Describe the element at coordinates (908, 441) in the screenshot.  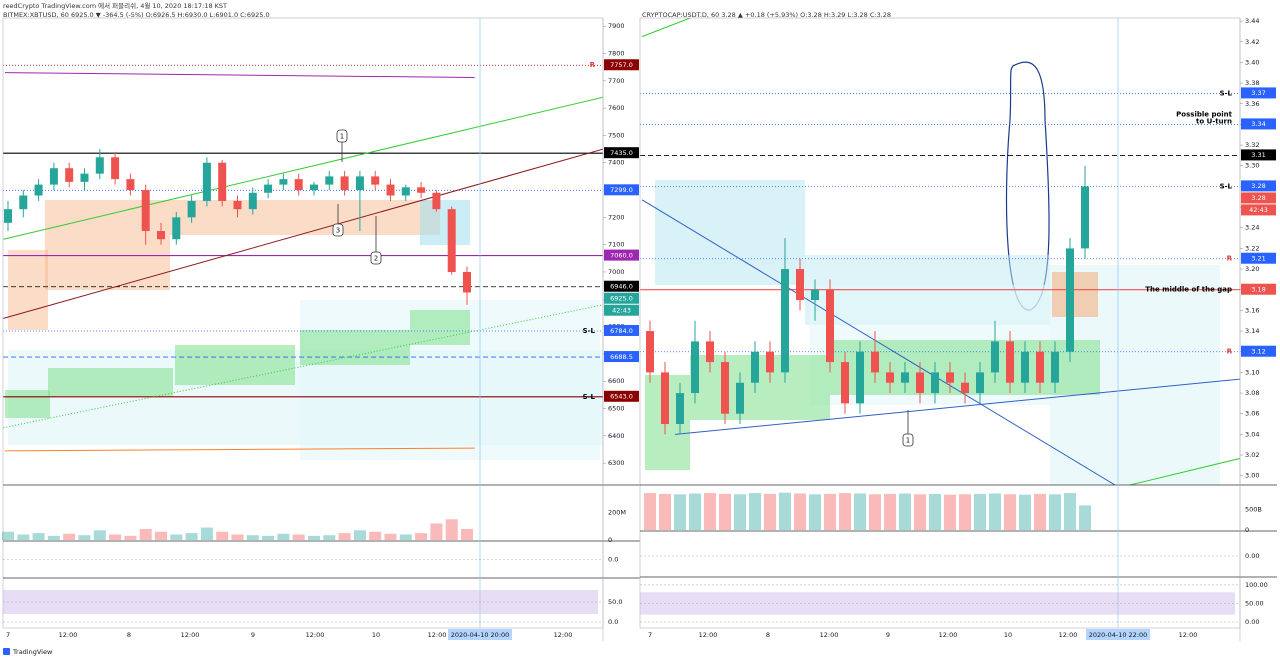
I see `callout-label: 1` at that location.